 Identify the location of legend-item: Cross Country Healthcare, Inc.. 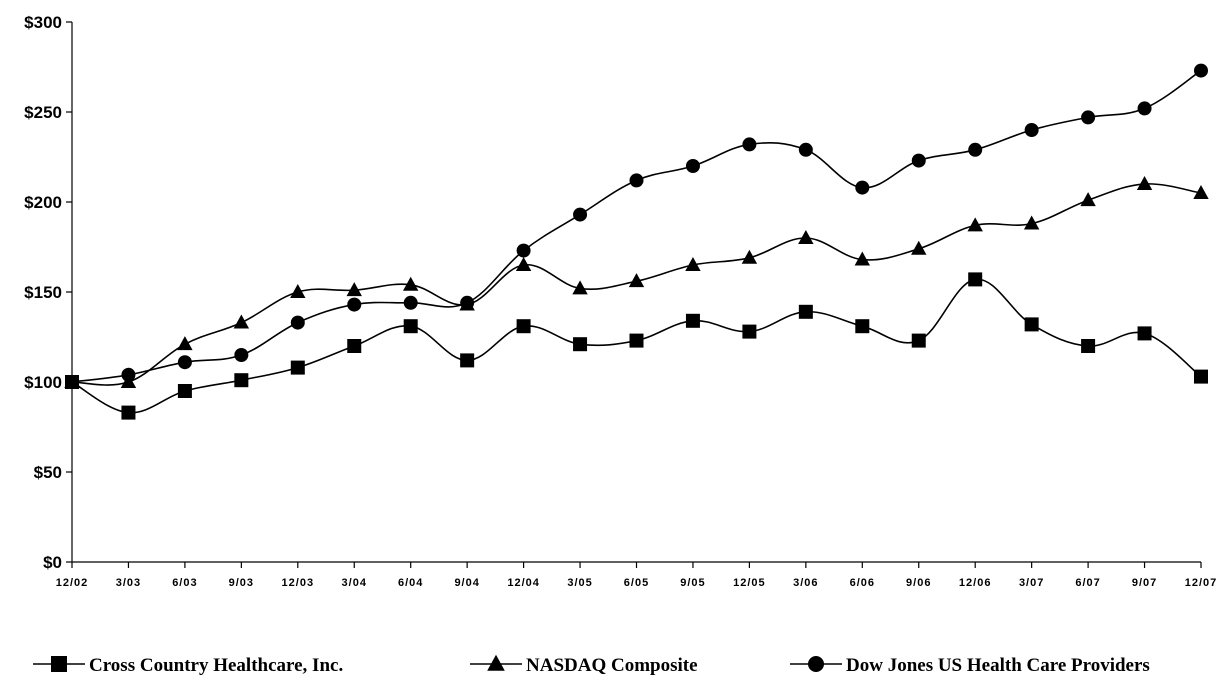
(188, 665).